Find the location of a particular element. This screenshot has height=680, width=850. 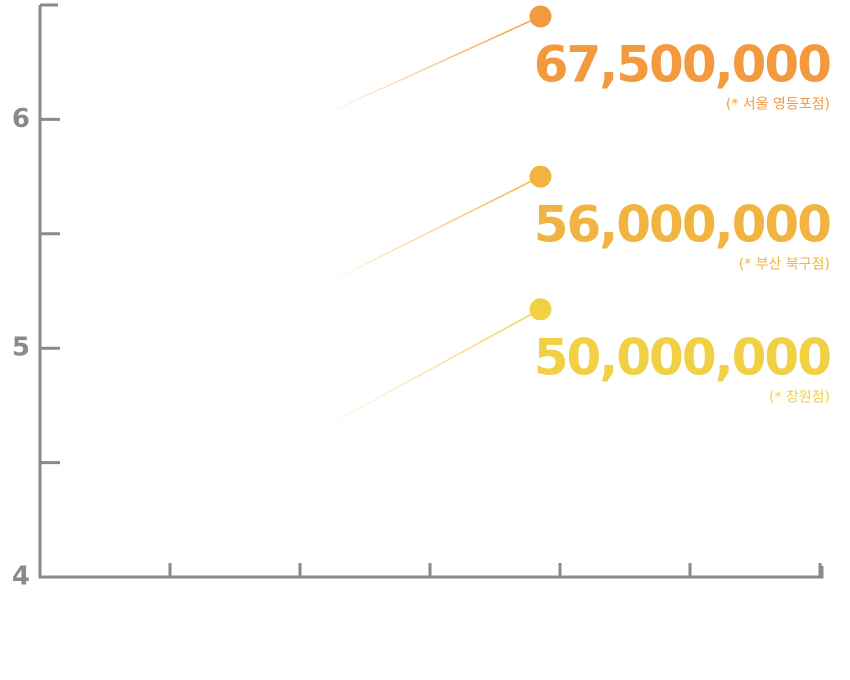

amount-label: 67,500,000 is located at coordinates (682, 64).